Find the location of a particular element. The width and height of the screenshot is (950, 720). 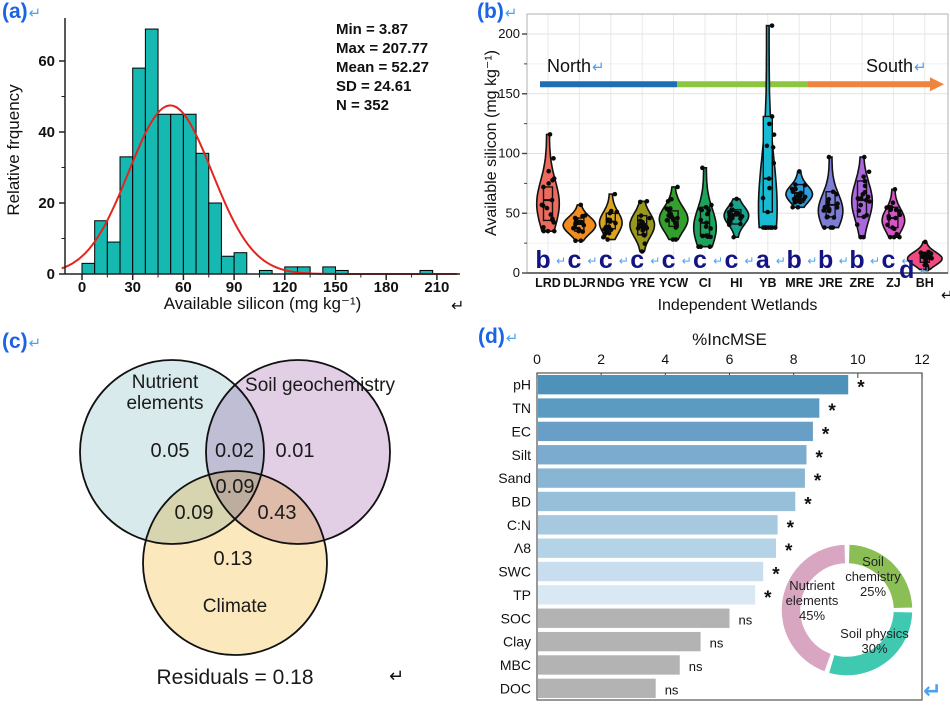

venn-value-only-geochem: 0.01 is located at coordinates (295, 451).